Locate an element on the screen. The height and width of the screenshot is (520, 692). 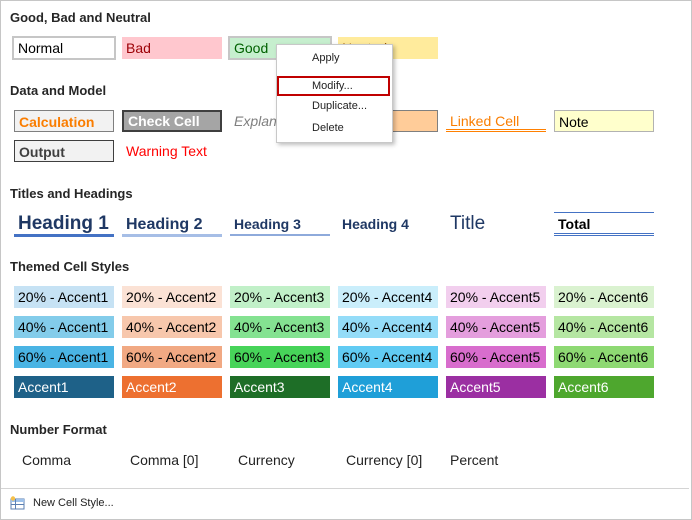
style-60-accent3: 60% - Accent3 is located at coordinates (280, 357).